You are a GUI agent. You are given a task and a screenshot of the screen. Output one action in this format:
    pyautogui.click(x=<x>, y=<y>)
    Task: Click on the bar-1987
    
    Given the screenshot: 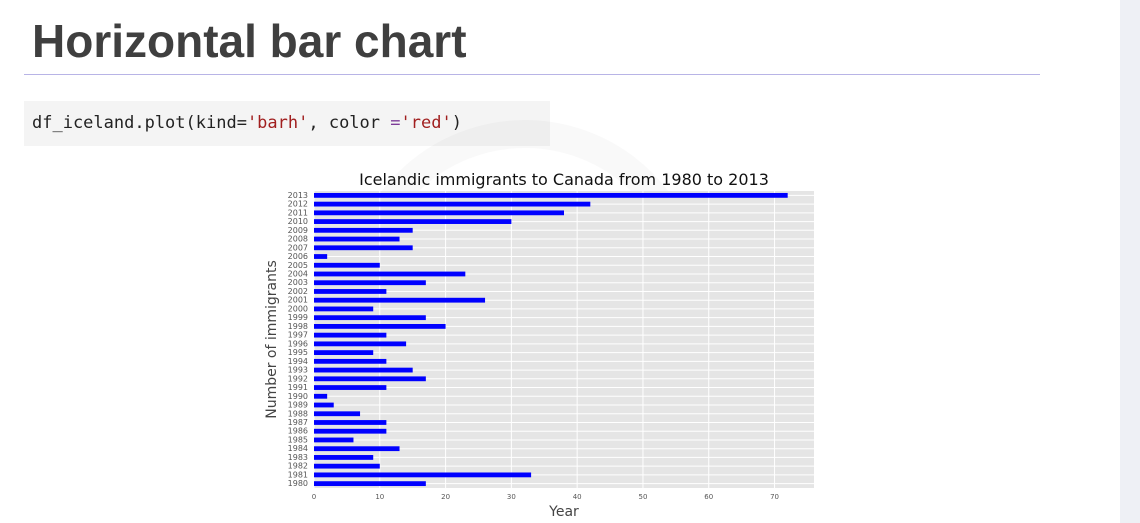 What is the action you would take?
    pyautogui.click(x=350, y=422)
    